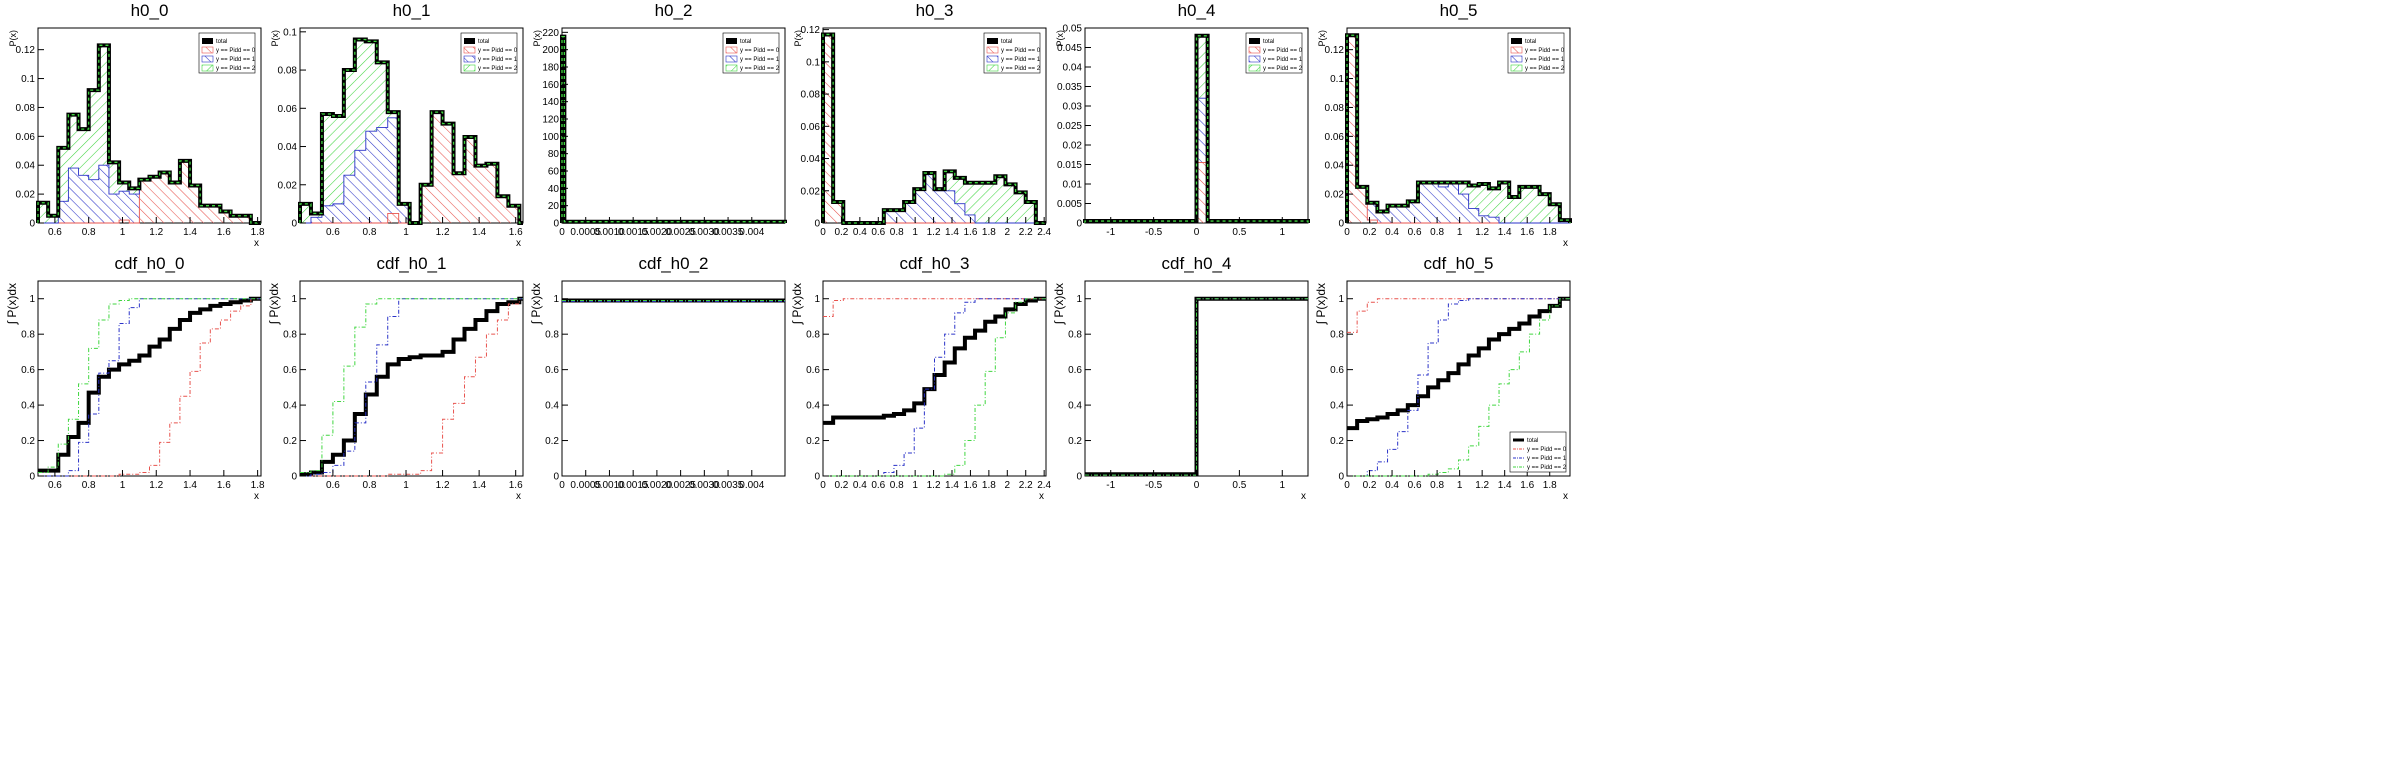 This screenshot has height=772, width=2396. I want to click on y-tick-label: 0.06, so click(26, 137).